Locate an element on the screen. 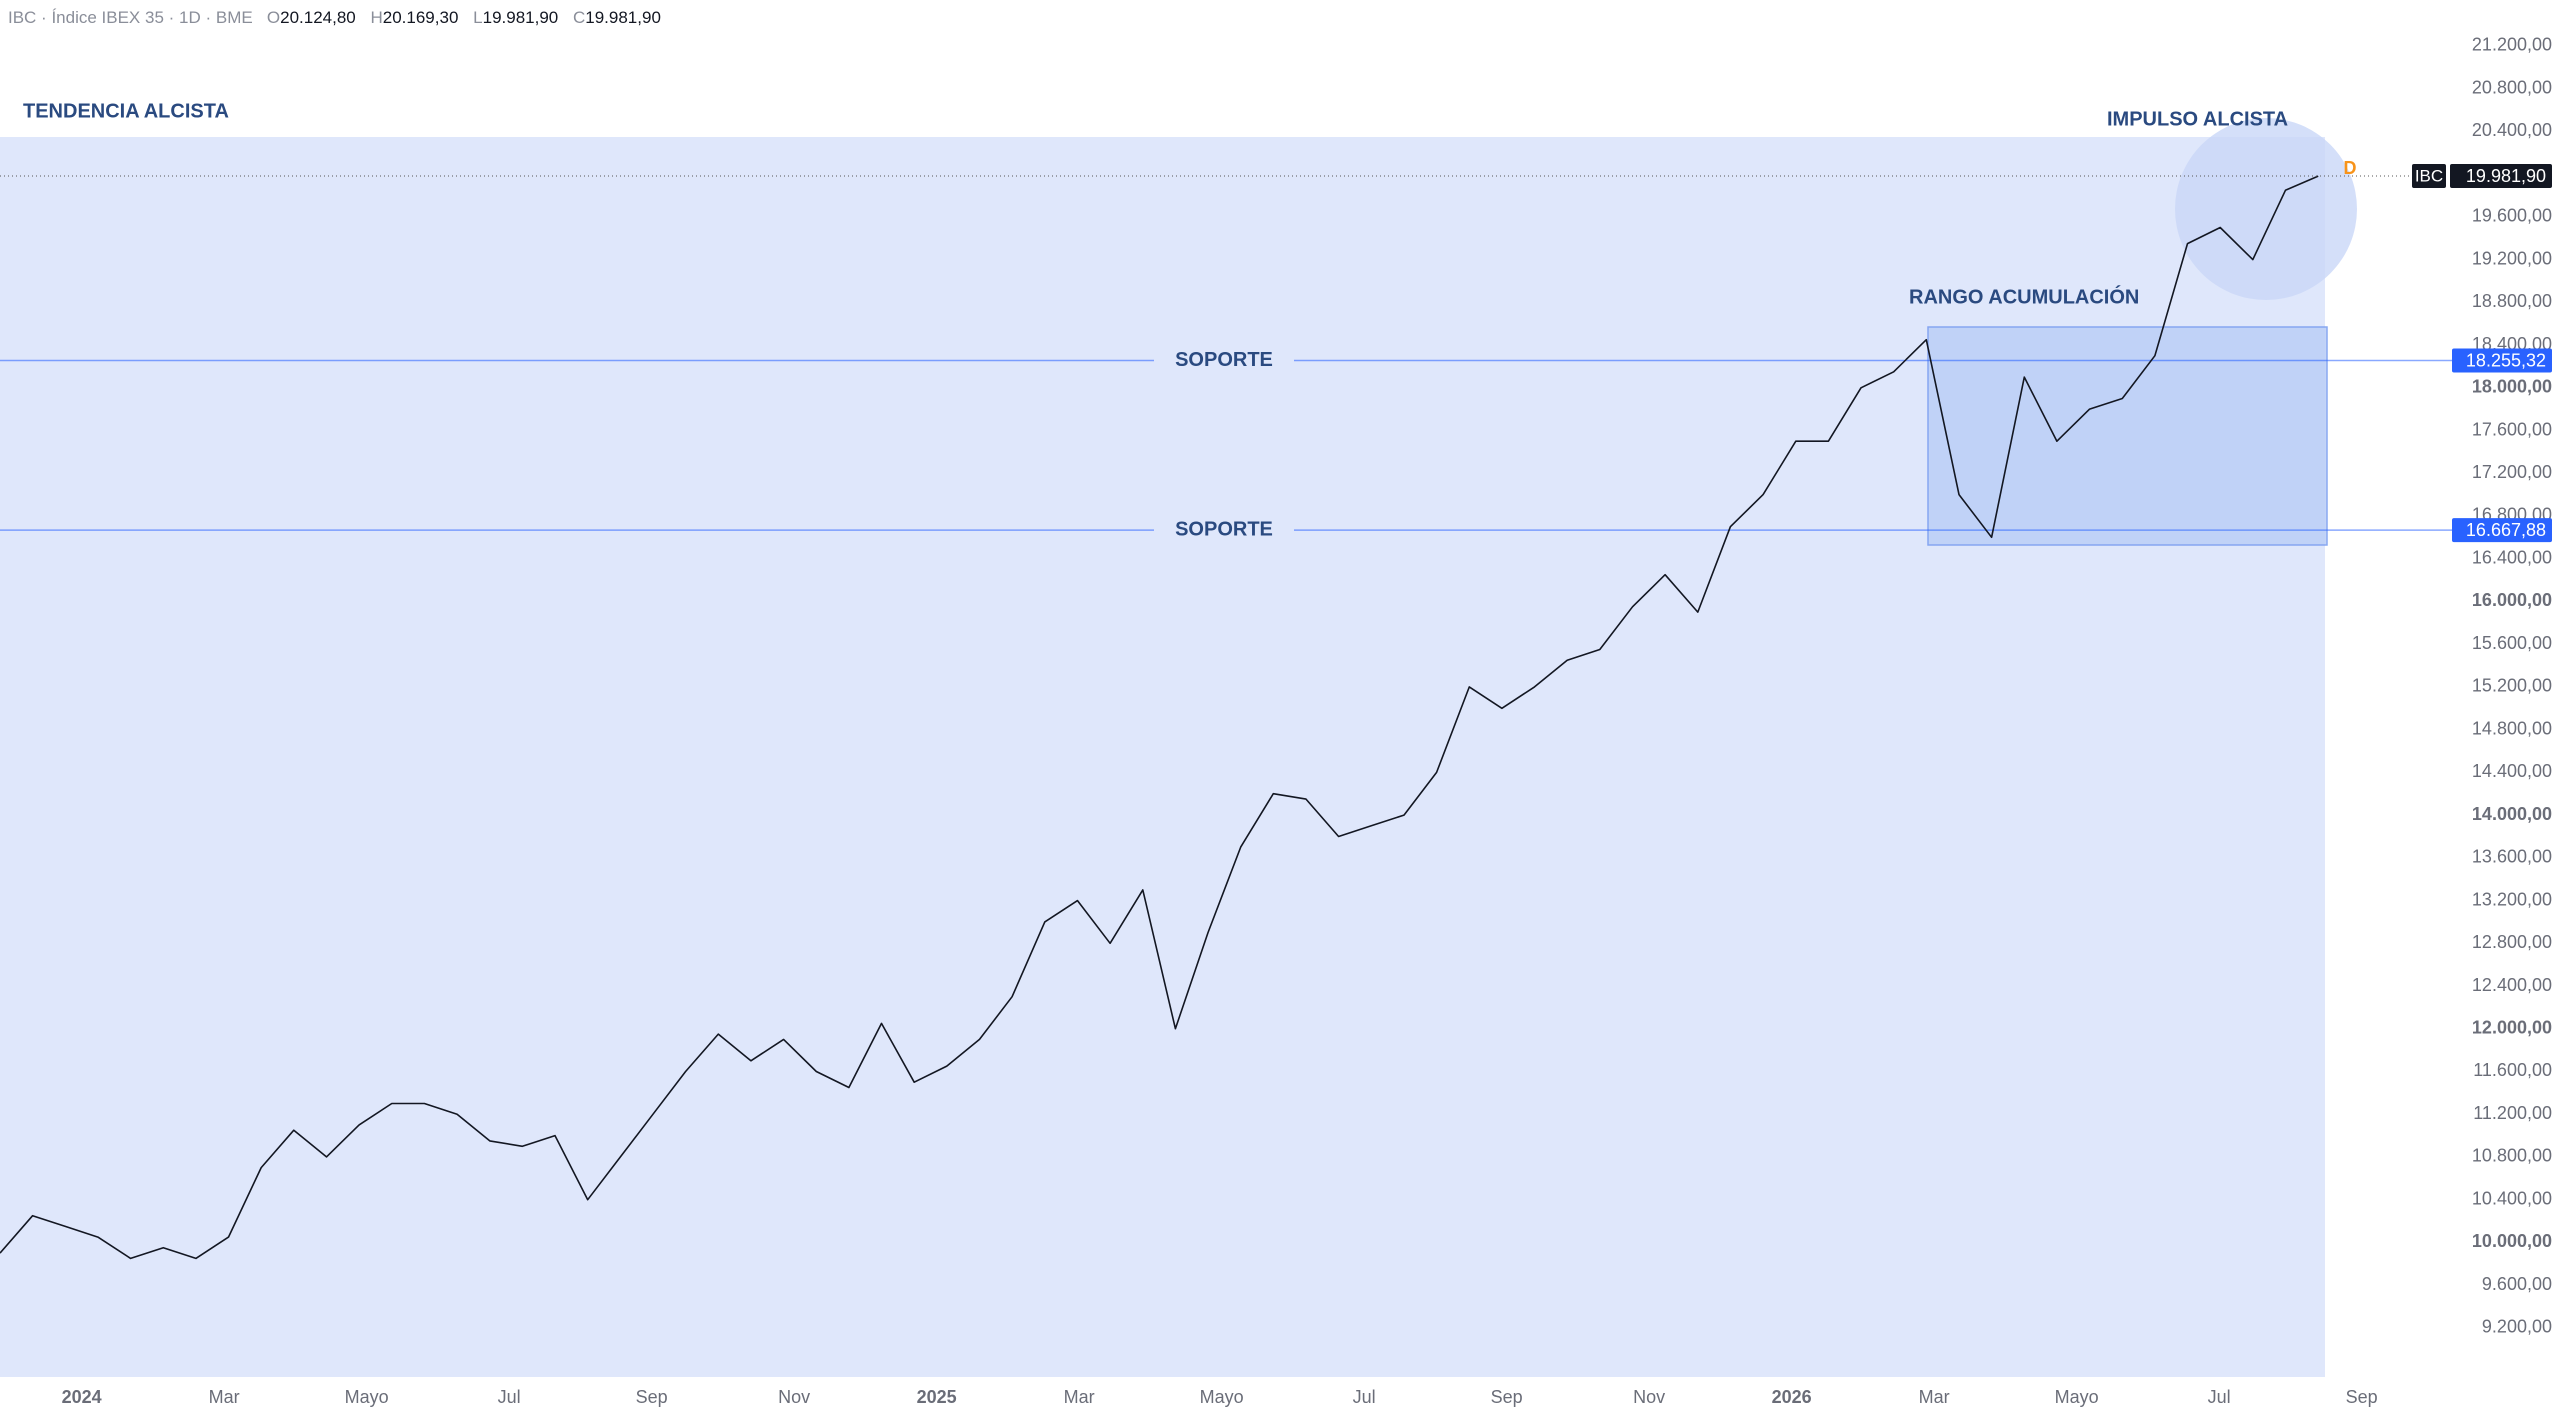 This screenshot has height=1413, width=2560. y-tick-label: 17.200,00 is located at coordinates (2512, 472).